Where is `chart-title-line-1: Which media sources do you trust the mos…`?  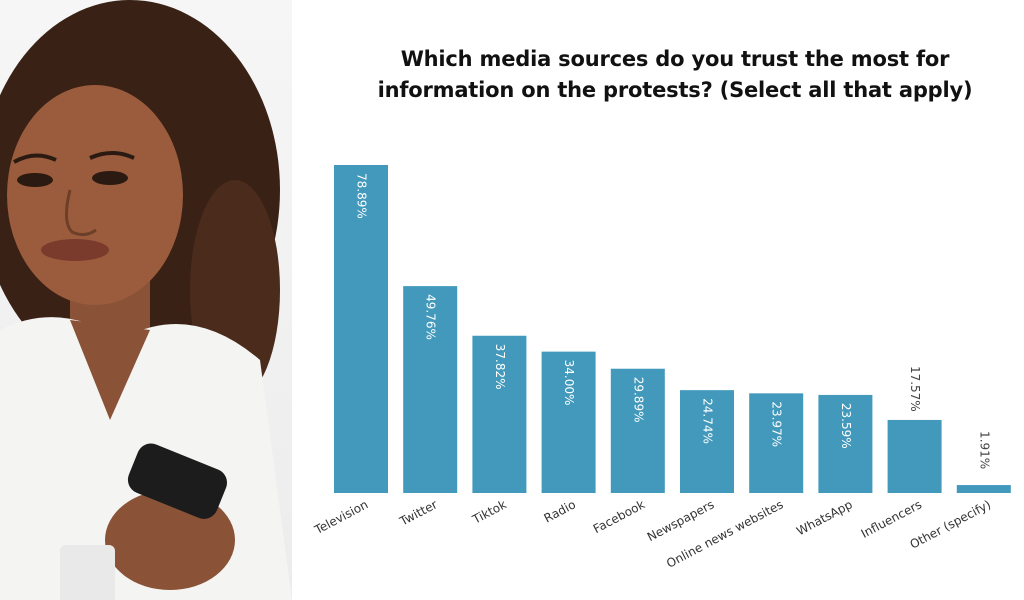 chart-title-line-1: Which media sources do you trust the mos… is located at coordinates (675, 59).